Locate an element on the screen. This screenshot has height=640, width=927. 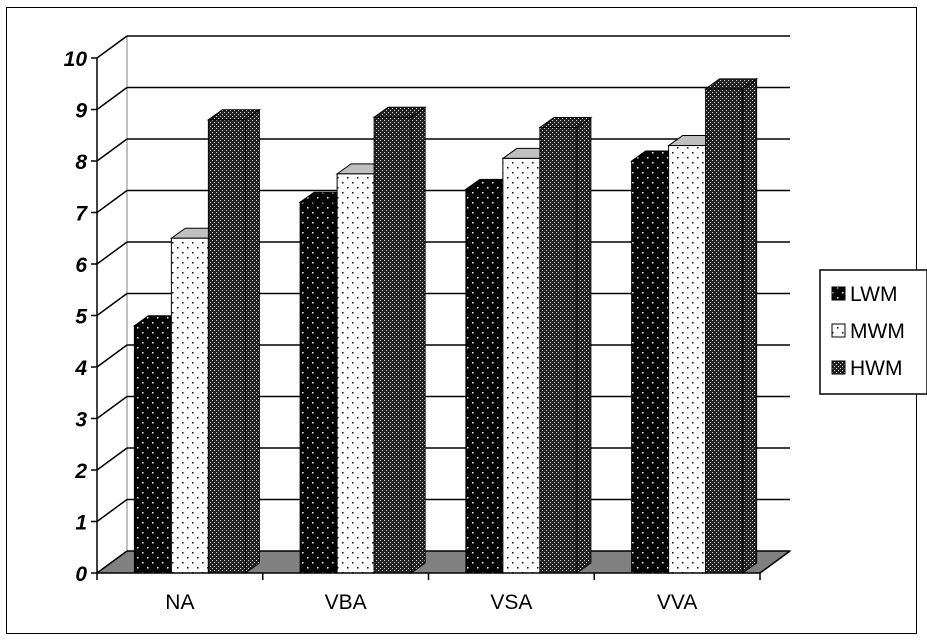
bar-lwm-vsa is located at coordinates (484, 381).